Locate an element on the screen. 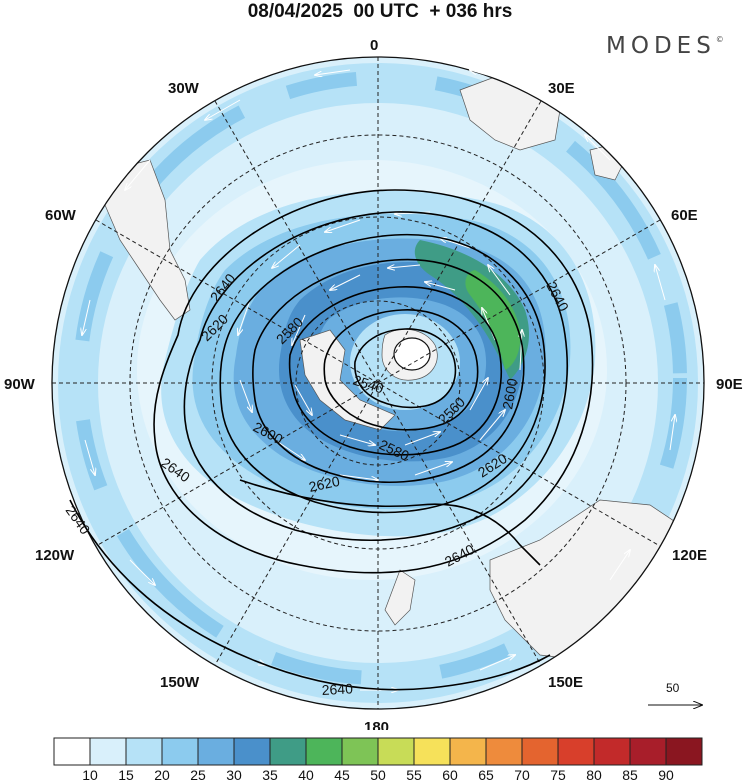  legend-tick-label: 65 is located at coordinates (486, 774).